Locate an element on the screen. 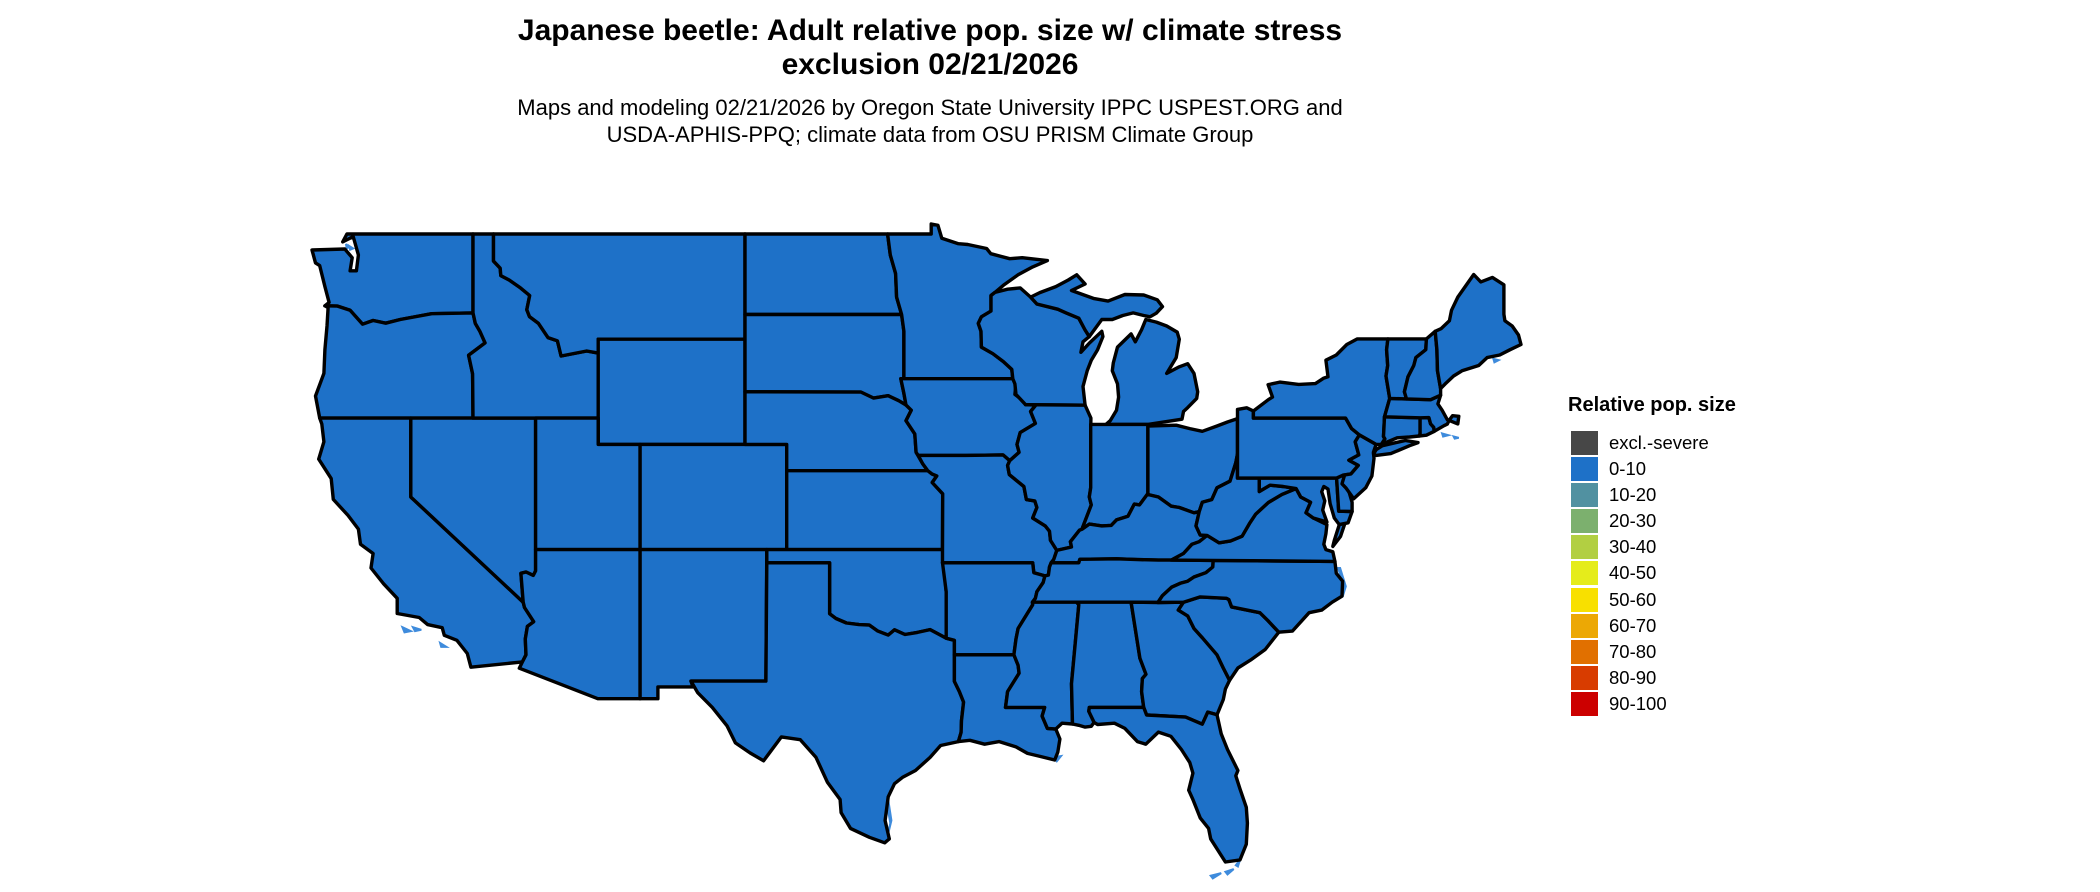  legend-item-90-100: 90-100 is located at coordinates (1653, 704).